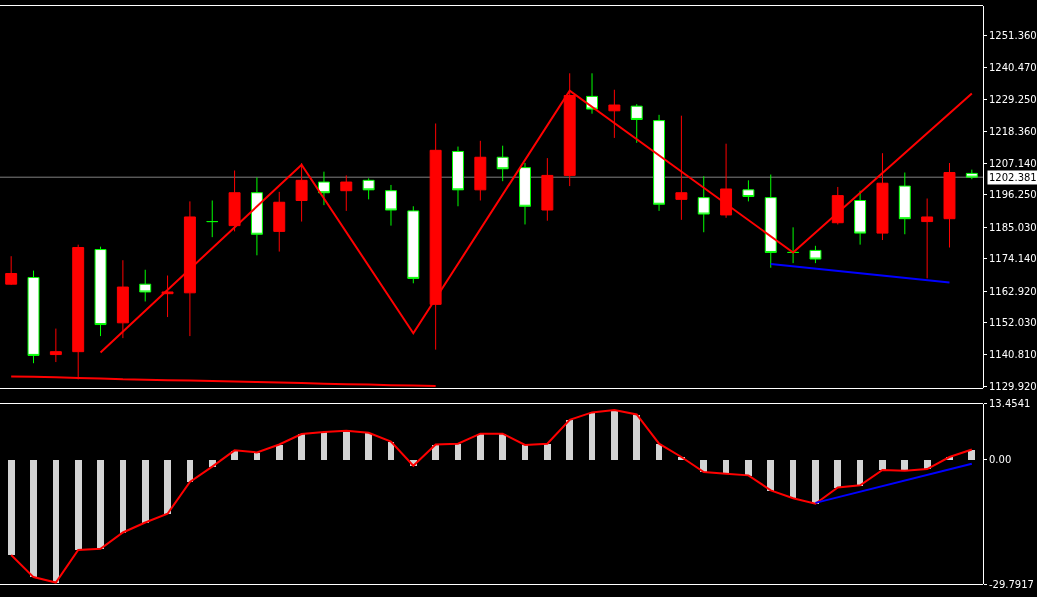  Describe the element at coordinates (1013, 67) in the screenshot. I see `y-tick-label: 1240.470` at that location.